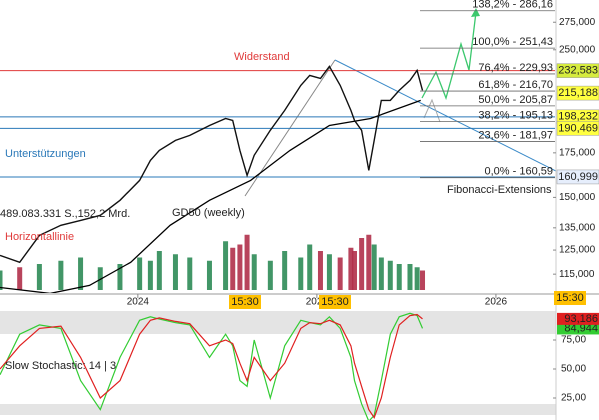  What do you see at coordinates (499, 190) in the screenshot?
I see `fib-label: Fibonacci-Extensions` at bounding box center [499, 190].